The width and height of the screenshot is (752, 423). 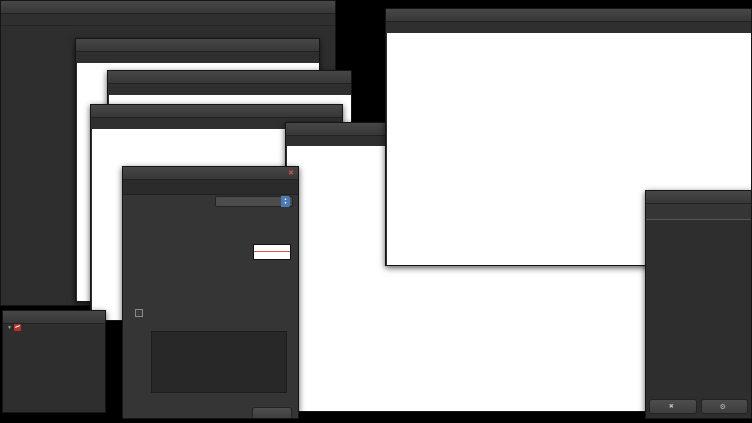 What do you see at coordinates (568, 15) in the screenshot?
I see `gr-plot-titlebar` at bounding box center [568, 15].